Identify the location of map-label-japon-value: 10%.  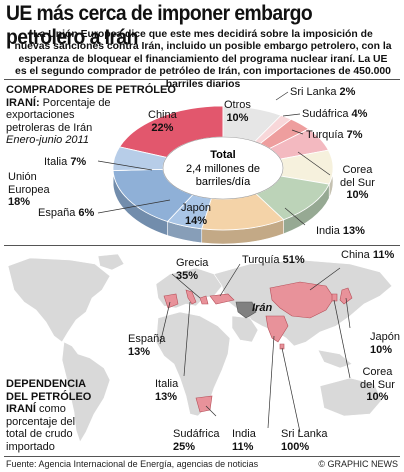
(381, 349).